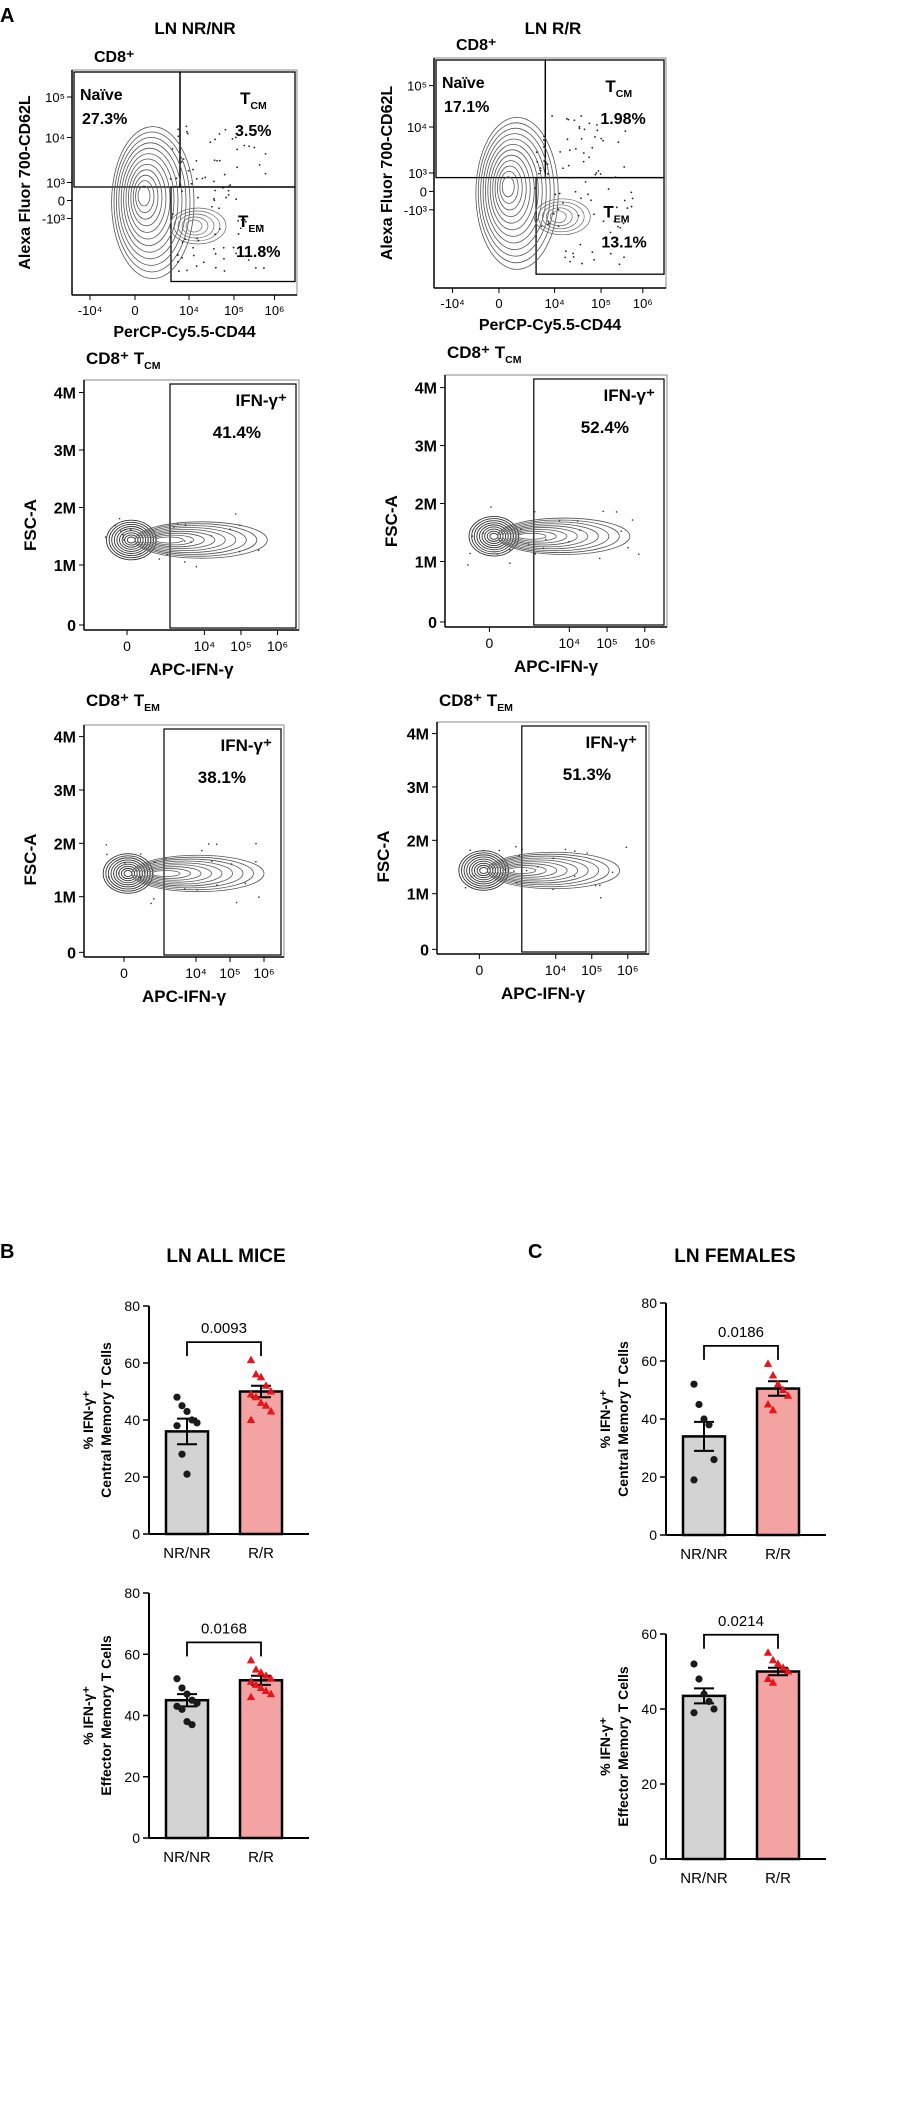  What do you see at coordinates (649, 1303) in the screenshot?
I see `y-tick-label: 80` at bounding box center [649, 1303].